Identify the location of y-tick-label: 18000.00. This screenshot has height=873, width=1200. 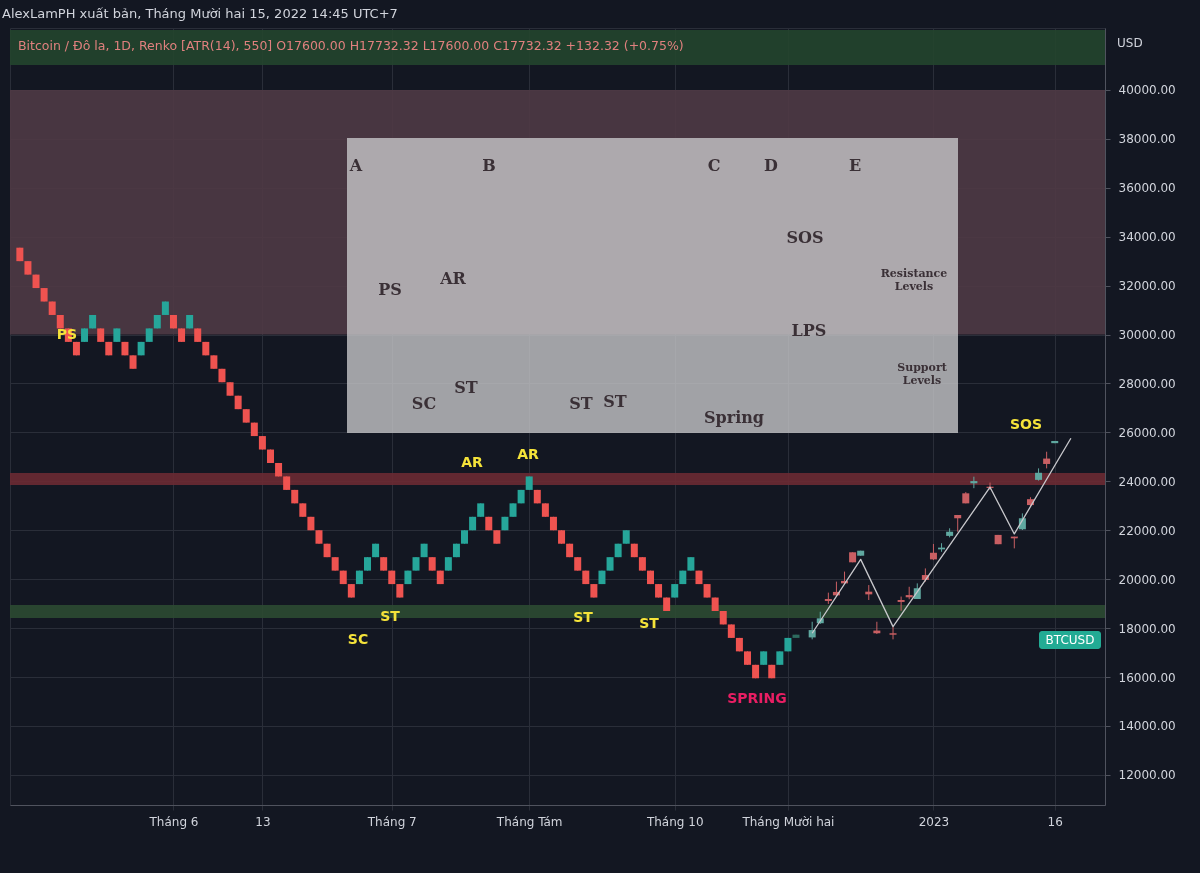
(1147, 628).